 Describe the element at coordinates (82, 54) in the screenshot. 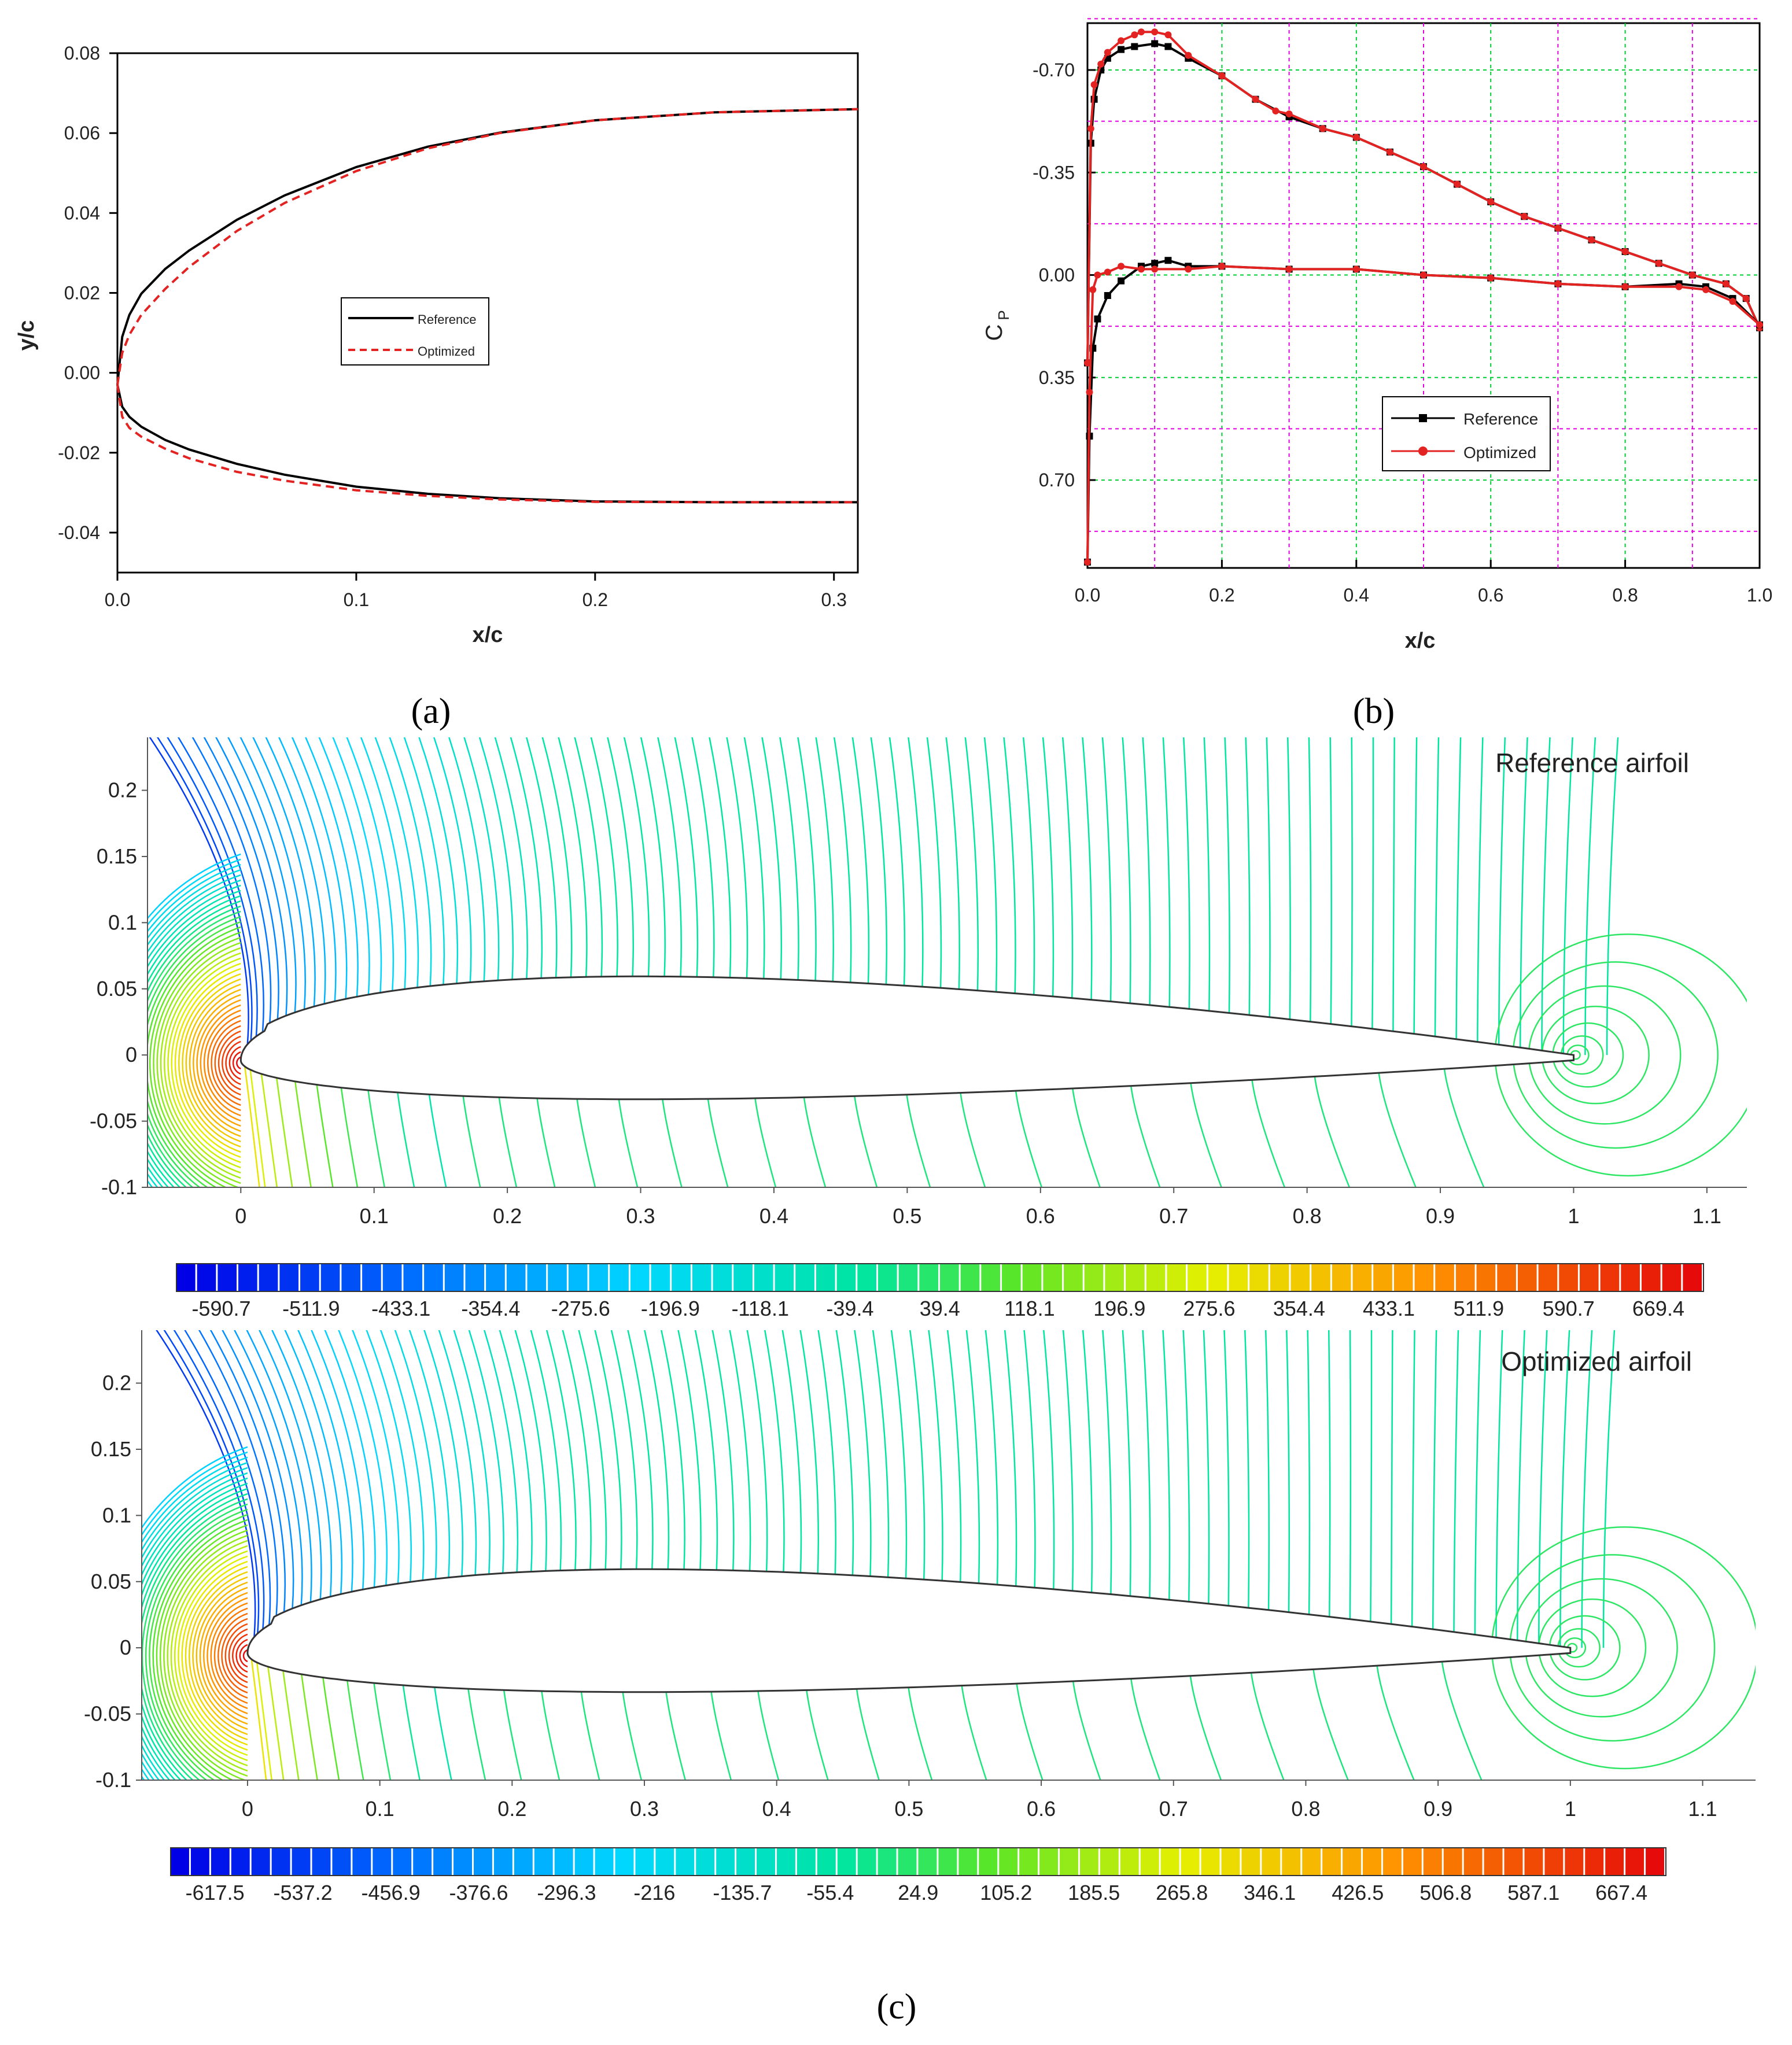

I see `a-ytick-label: 0.08` at that location.